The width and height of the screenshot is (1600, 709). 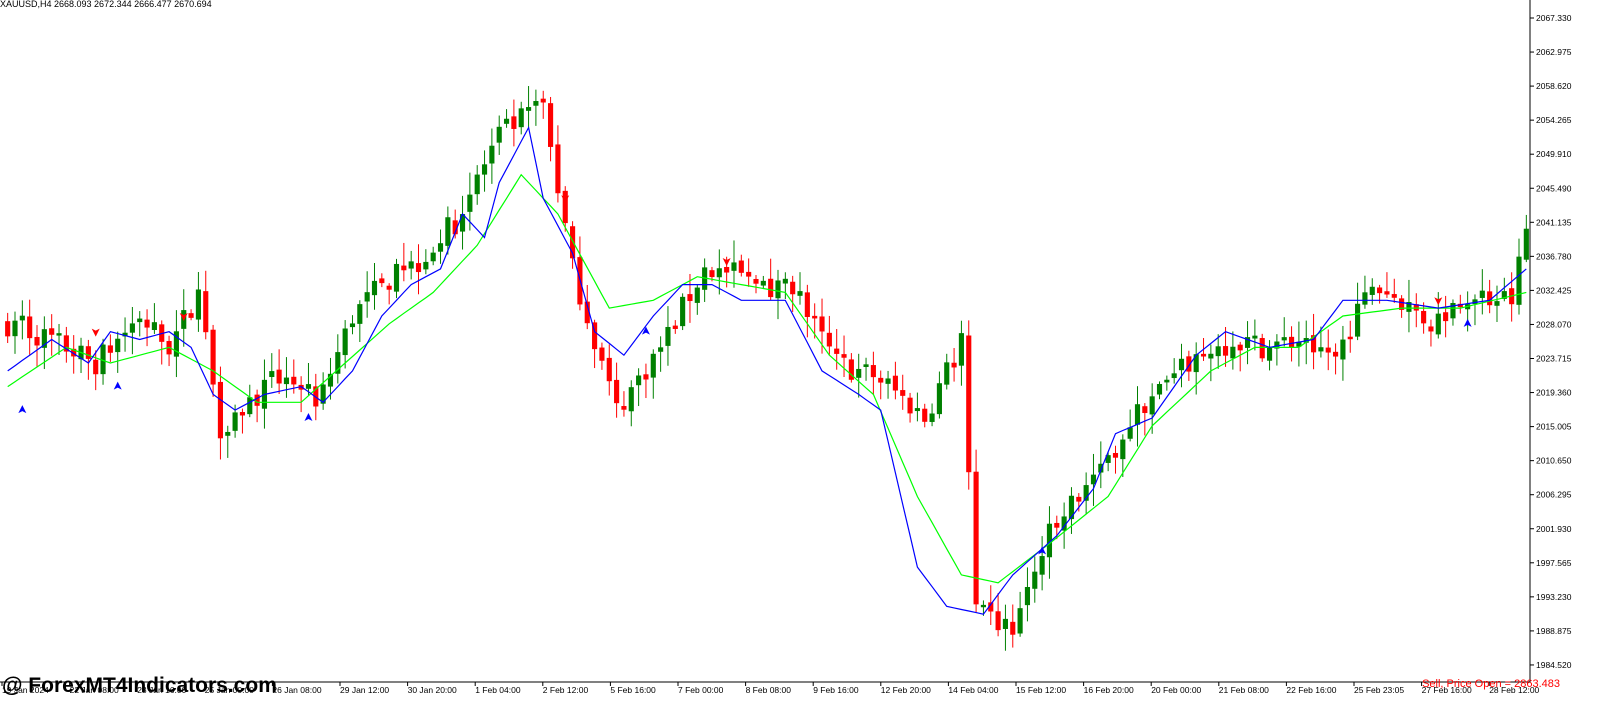 What do you see at coordinates (769, 690) in the screenshot?
I see `x-tick-label: 8 Feb 08:00` at bounding box center [769, 690].